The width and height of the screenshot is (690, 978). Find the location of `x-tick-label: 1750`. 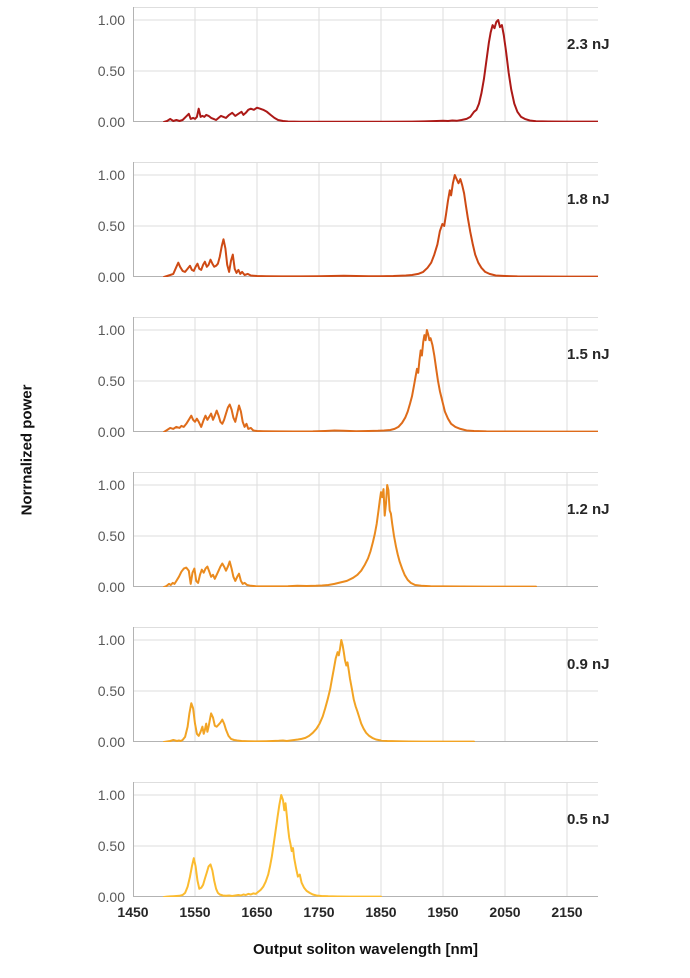

x-tick-label: 1750 is located at coordinates (319, 912).